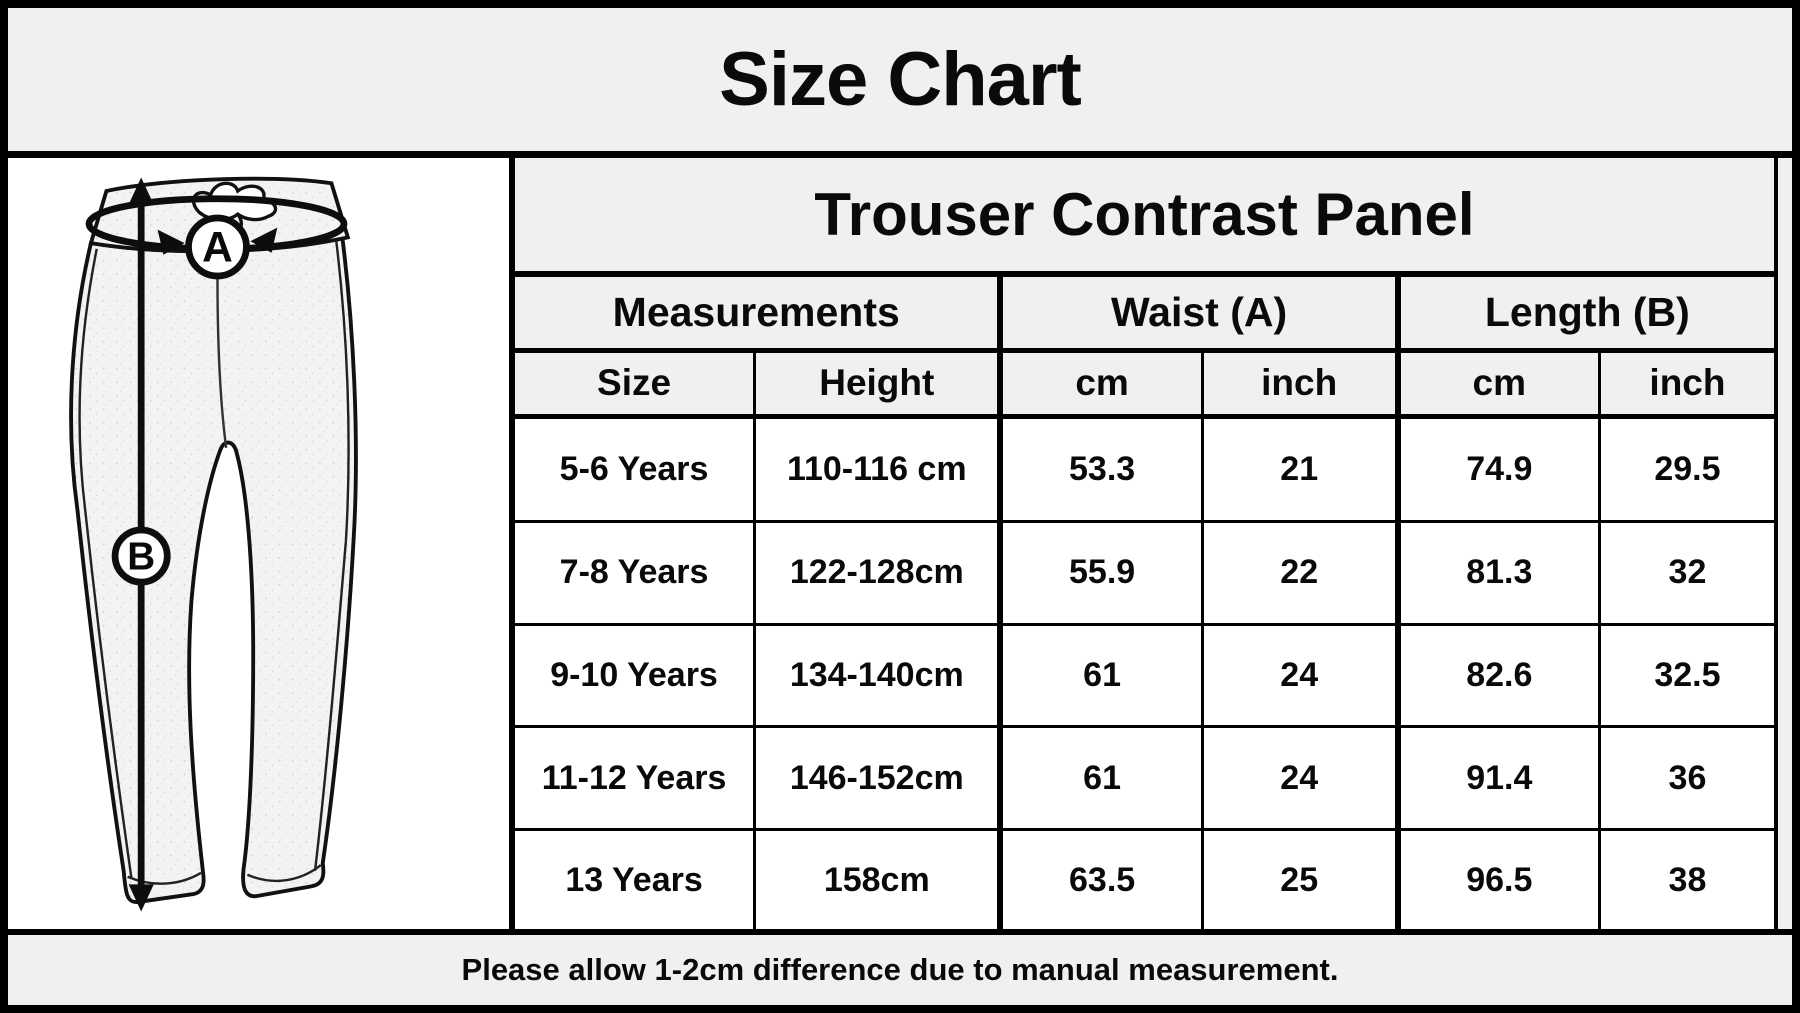 This screenshot has width=1800, height=1013. I want to click on cuff-line-right, so click(284, 873).